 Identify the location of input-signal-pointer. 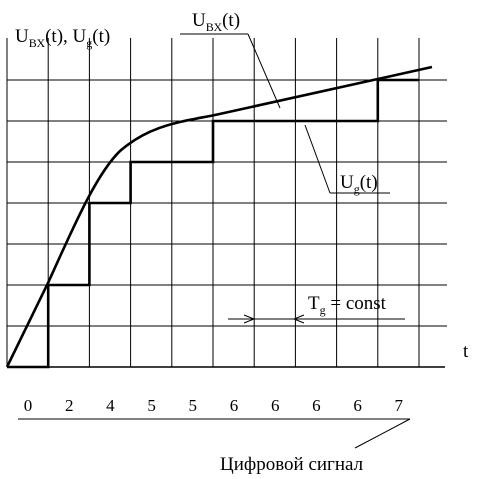
(264, 71).